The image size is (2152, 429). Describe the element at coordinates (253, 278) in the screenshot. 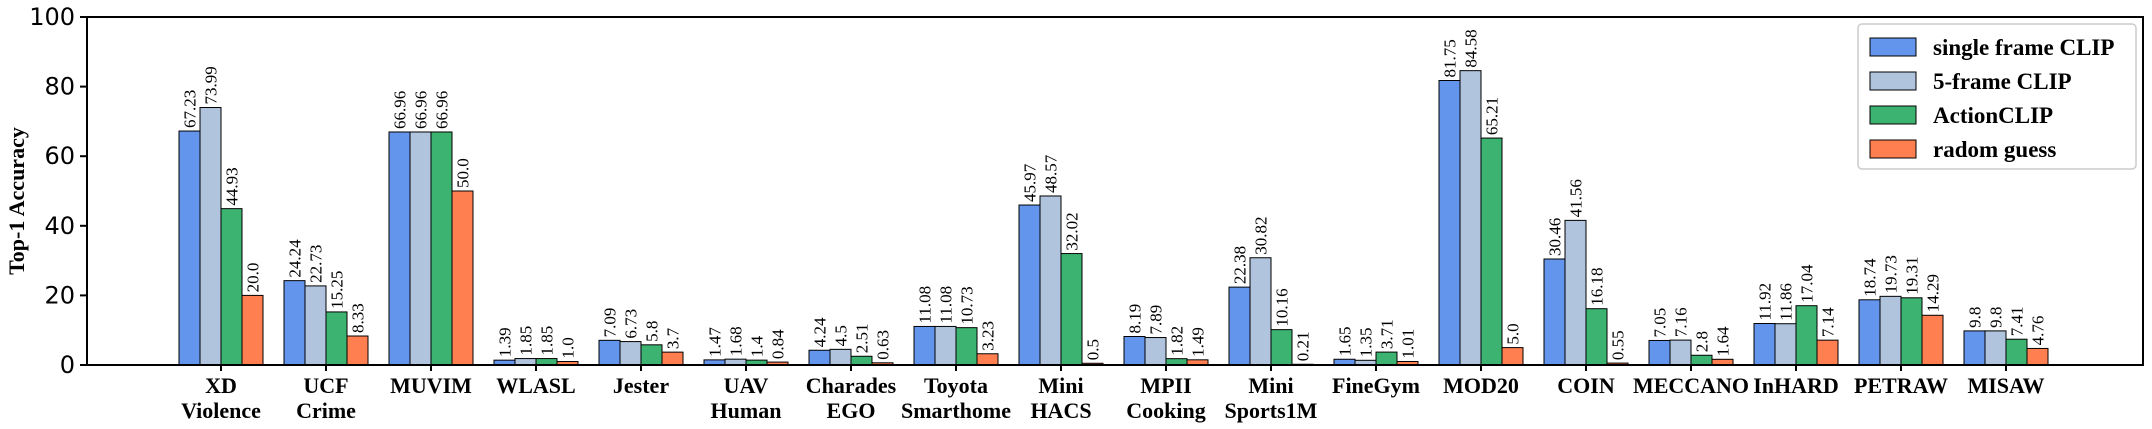

I see `bar-value-label: 20.0` at that location.